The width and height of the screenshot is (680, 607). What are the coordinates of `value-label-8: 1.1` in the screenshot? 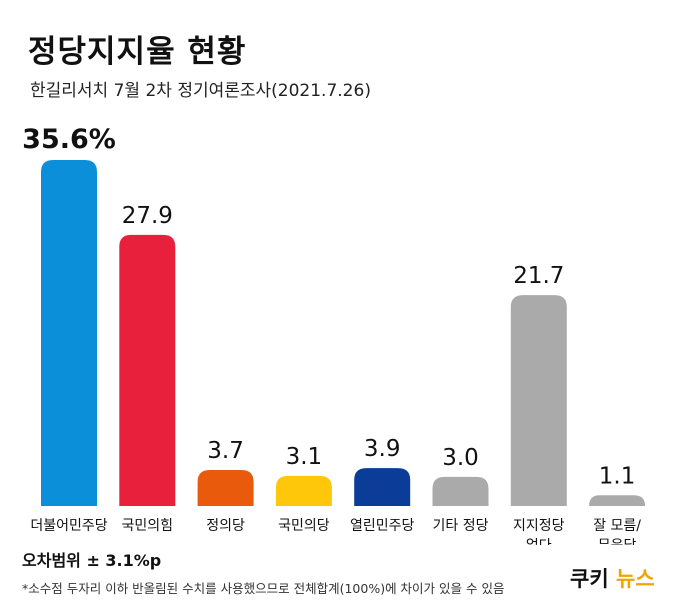 It's located at (617, 476).